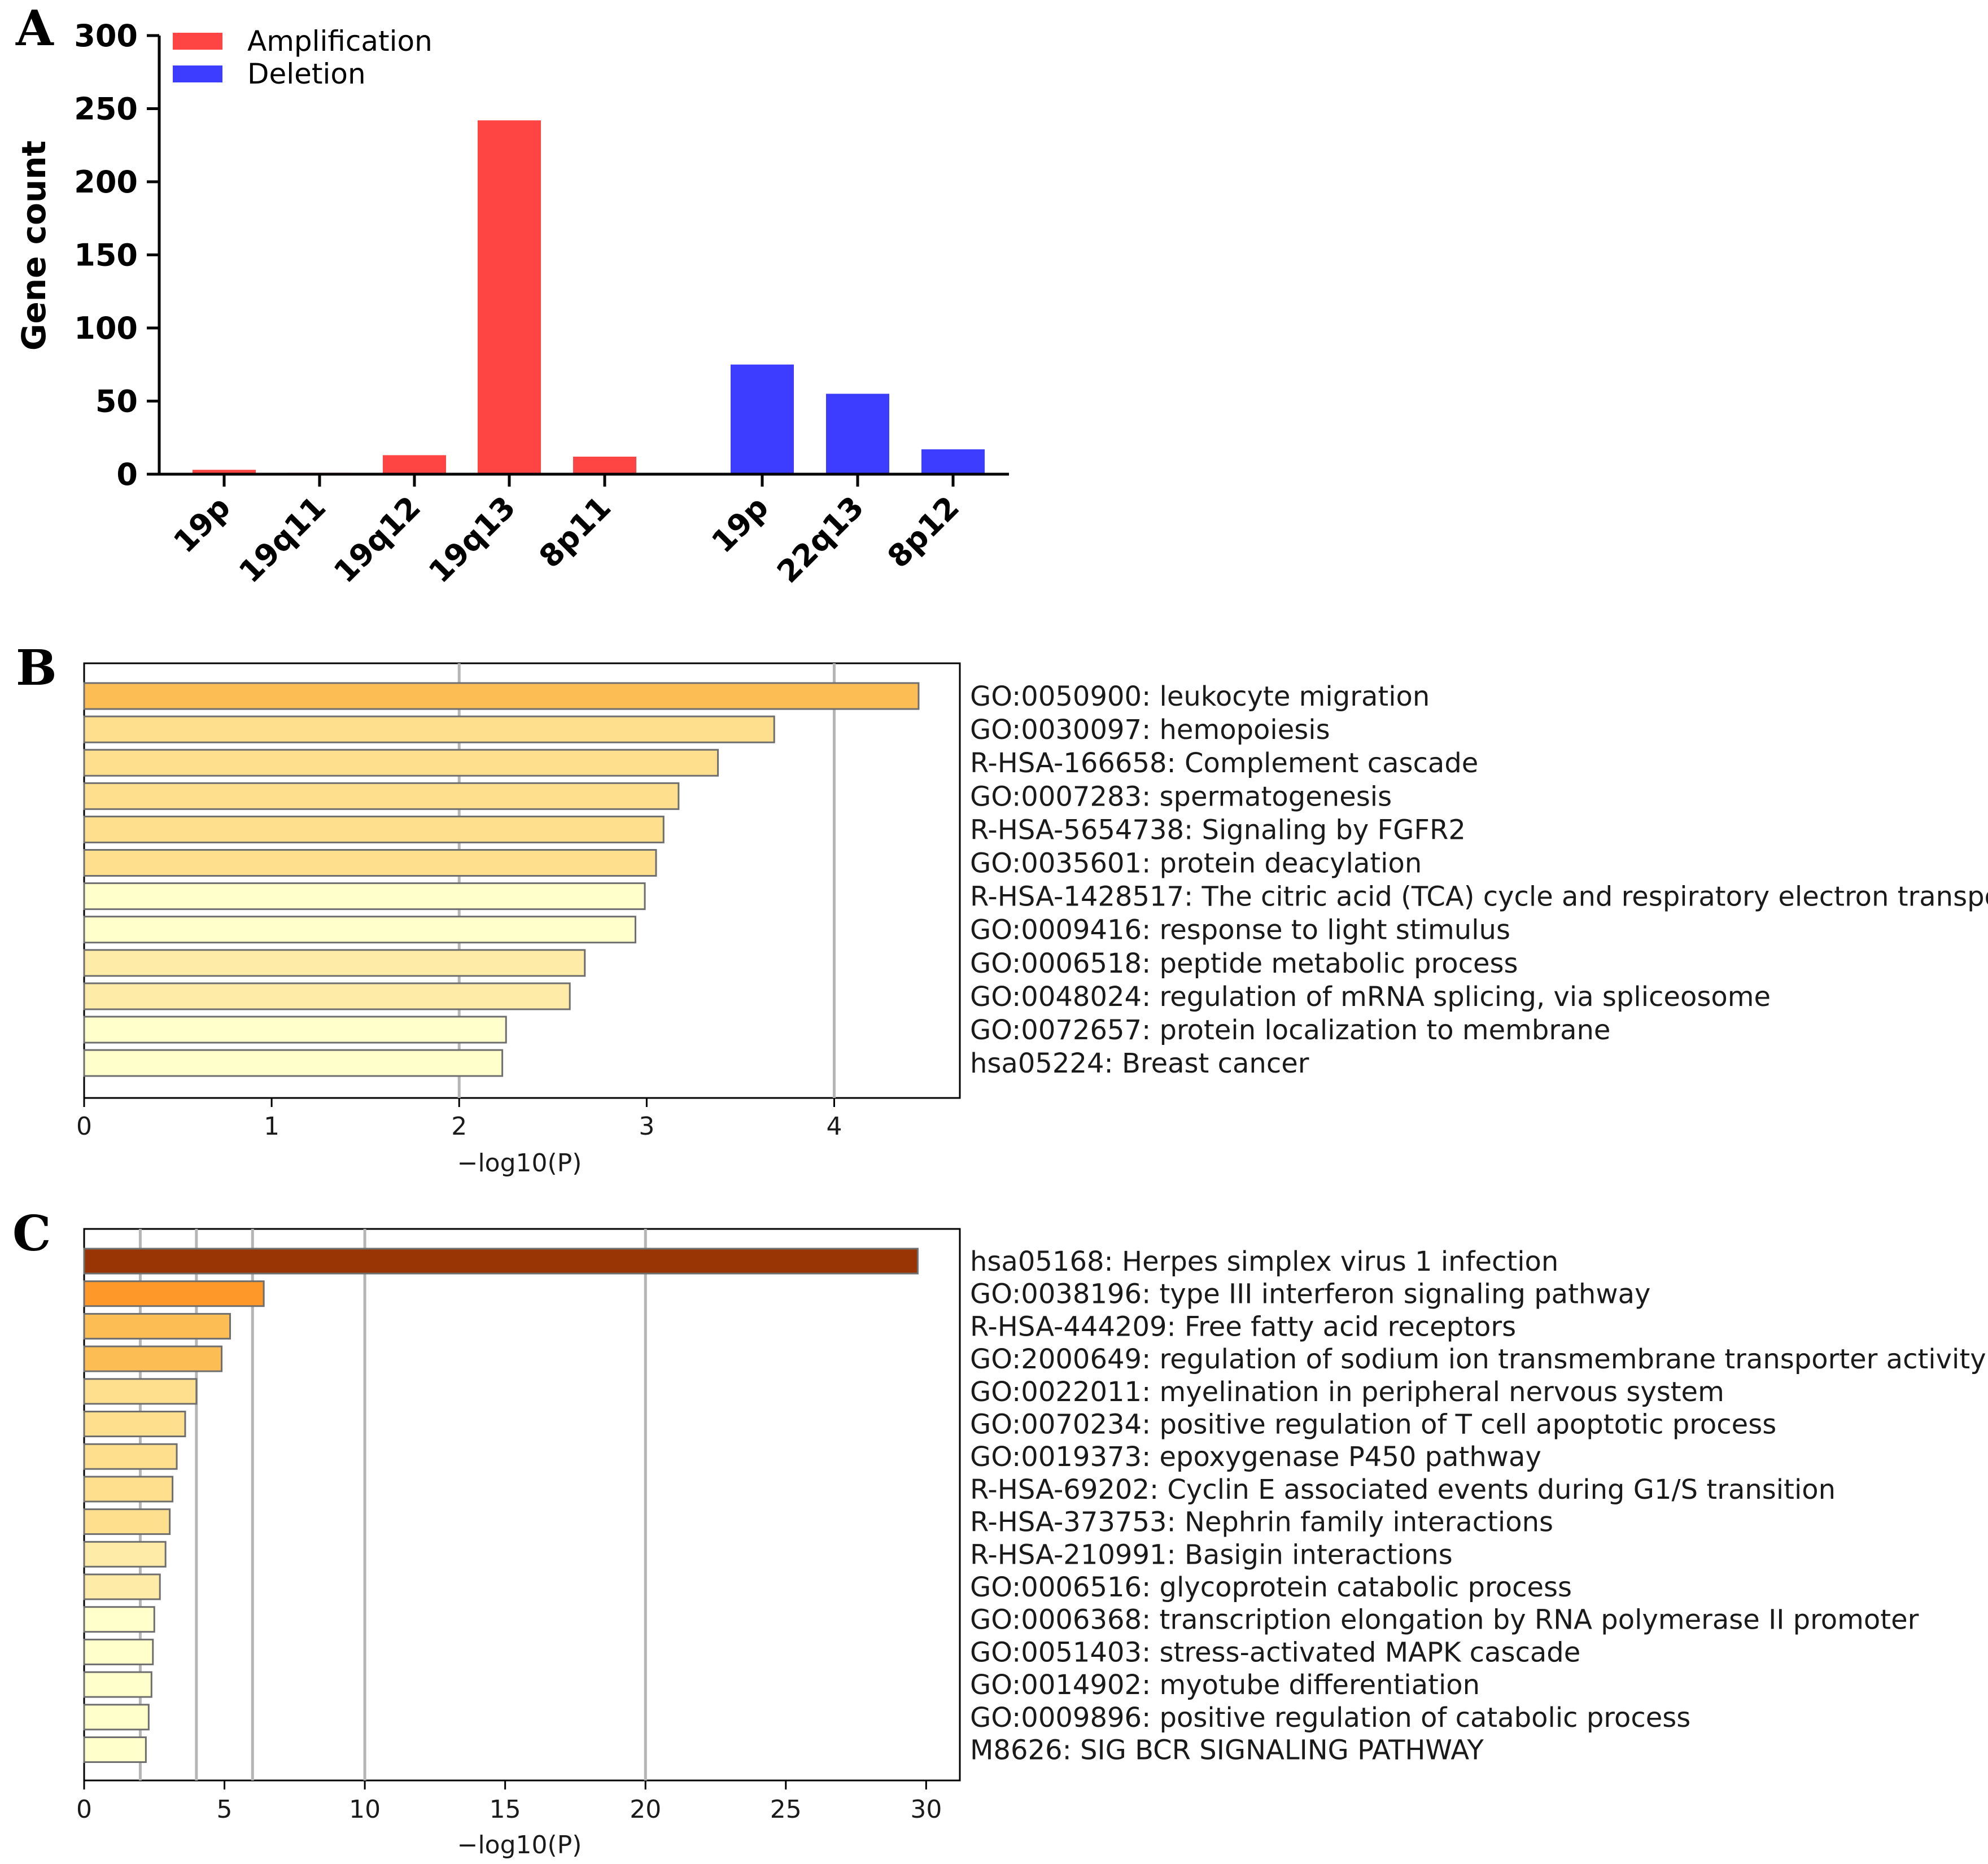 The width and height of the screenshot is (1988, 1864). I want to click on panel-a-xtick-label: 22q13, so click(820, 539).